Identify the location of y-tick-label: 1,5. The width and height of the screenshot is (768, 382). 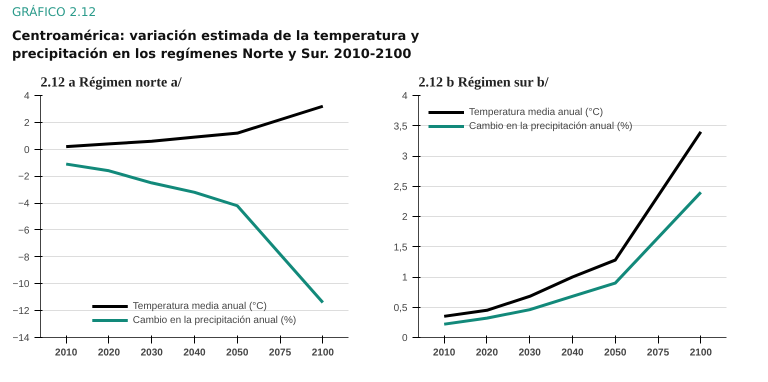
(401, 248).